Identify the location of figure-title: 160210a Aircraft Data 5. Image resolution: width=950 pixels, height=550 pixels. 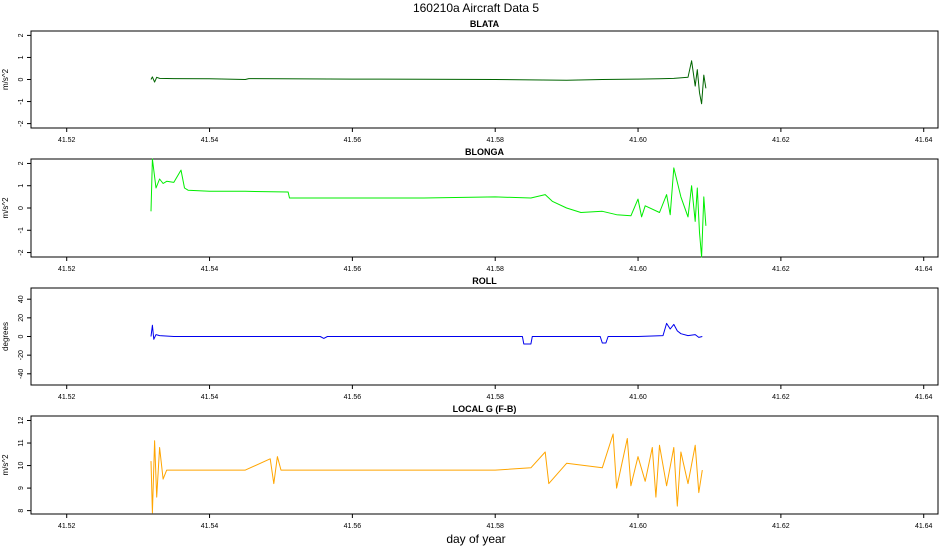
(476, 8).